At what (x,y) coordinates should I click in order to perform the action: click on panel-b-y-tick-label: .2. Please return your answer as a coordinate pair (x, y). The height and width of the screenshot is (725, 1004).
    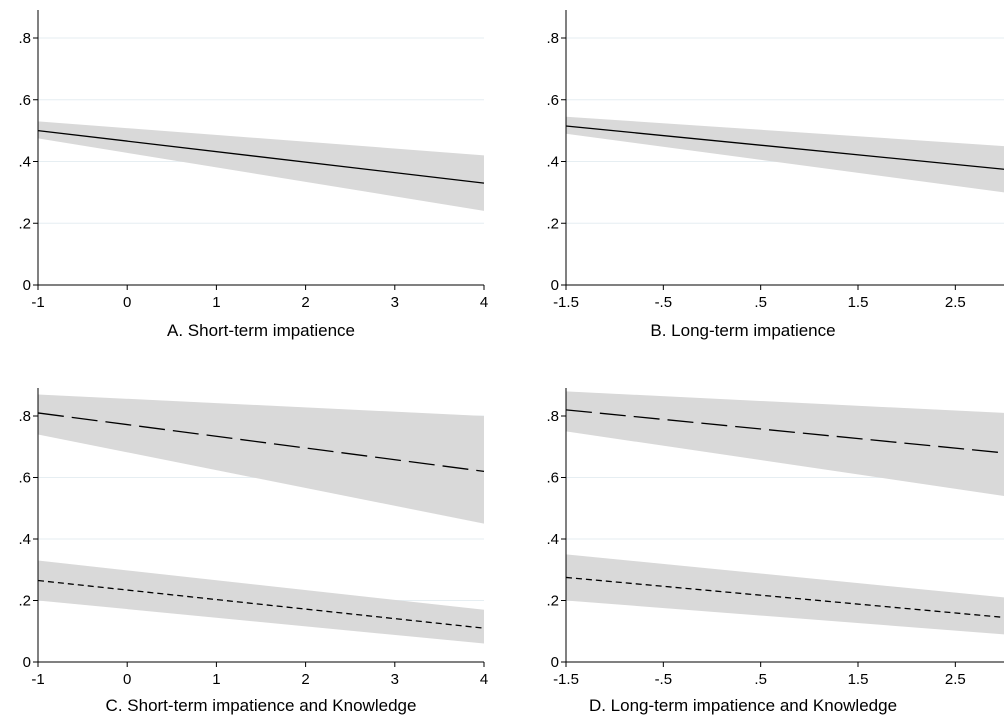
    Looking at the image, I should click on (552, 223).